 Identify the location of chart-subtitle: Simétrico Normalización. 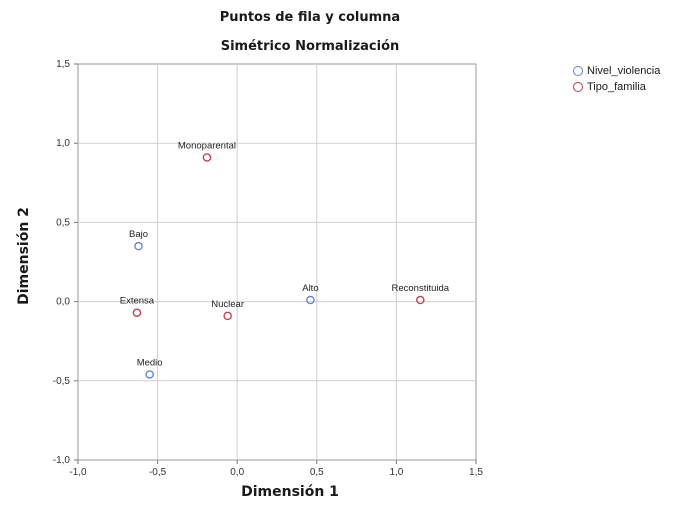
(310, 46).